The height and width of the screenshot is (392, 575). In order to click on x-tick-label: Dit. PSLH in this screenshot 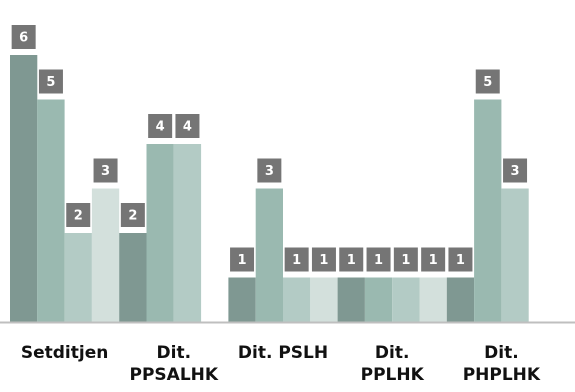, I will do `click(283, 353)`.